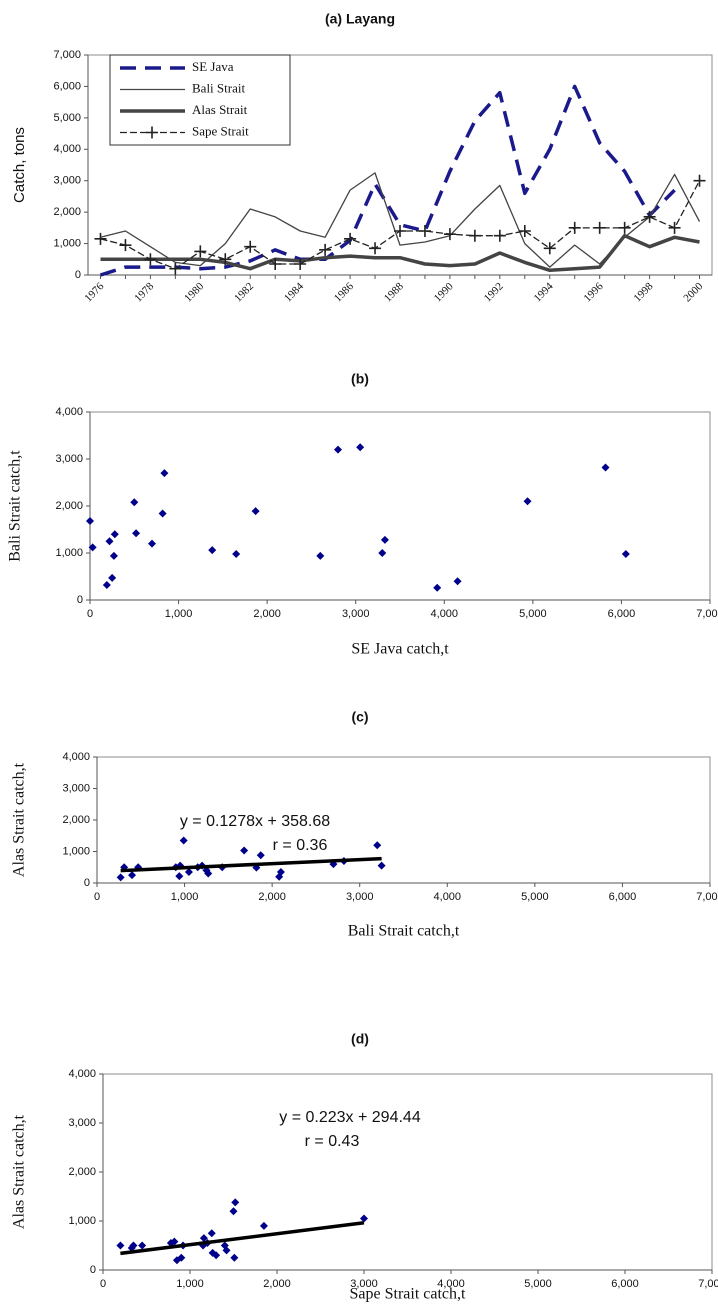 Image resolution: width=718 pixels, height=1307 pixels. I want to click on series-line, so click(400, 253).